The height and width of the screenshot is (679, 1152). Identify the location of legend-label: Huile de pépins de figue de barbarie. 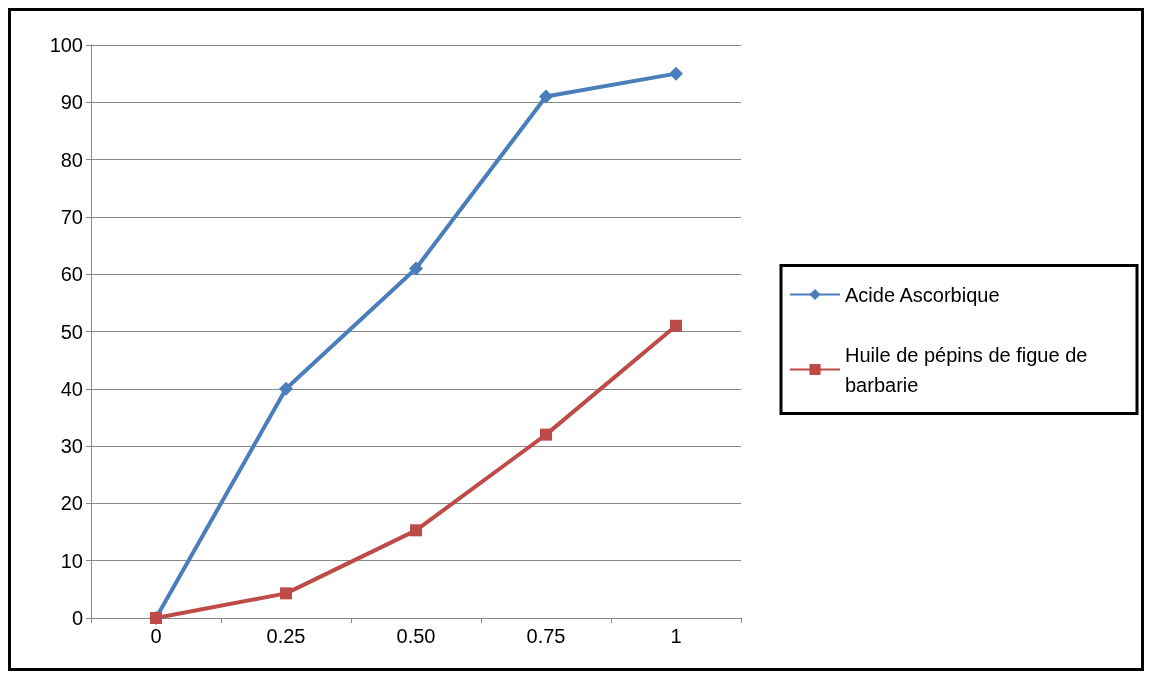
(969, 369).